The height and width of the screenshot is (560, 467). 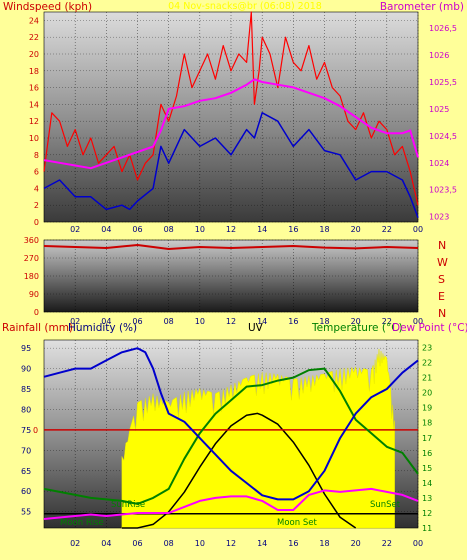 What do you see at coordinates (231, 543) in the screenshot?
I see `x-tick-2-5: 12` at bounding box center [231, 543].